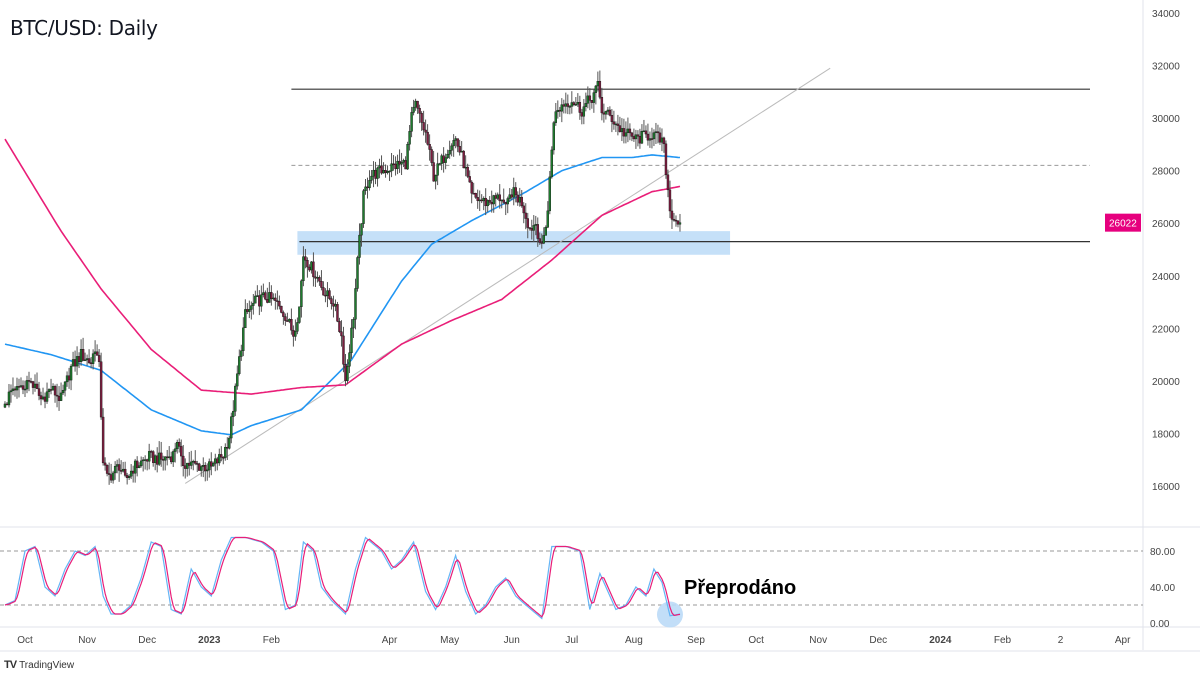  What do you see at coordinates (878, 640) in the screenshot?
I see `time-tick-label: Dec` at bounding box center [878, 640].